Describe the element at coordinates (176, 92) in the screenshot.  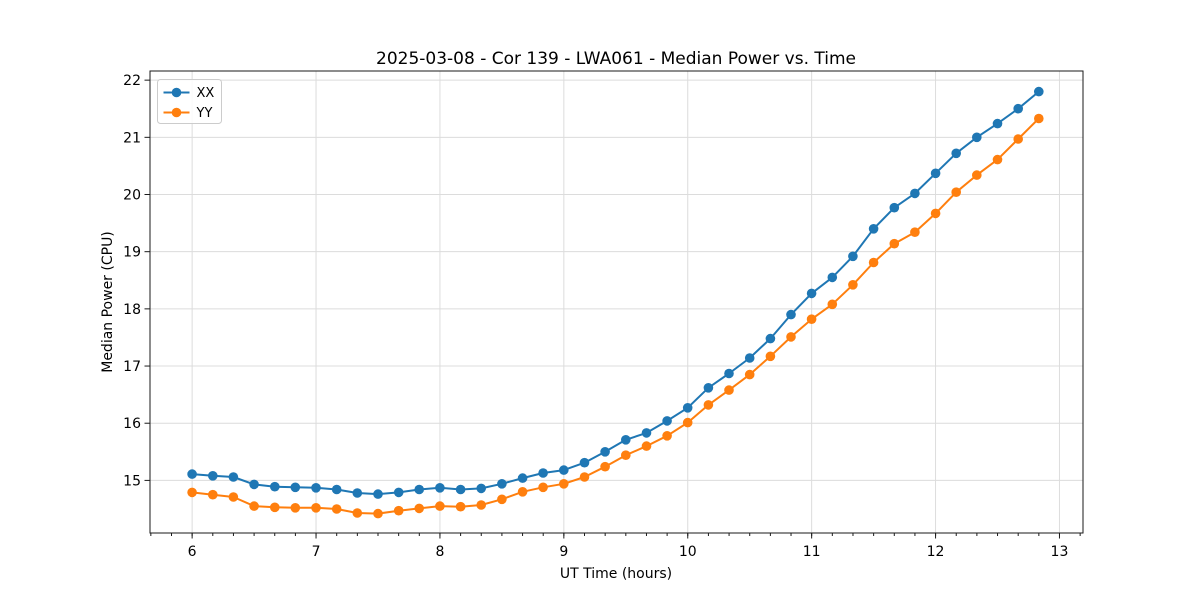
I see `legend-sample-marker-XX` at that location.